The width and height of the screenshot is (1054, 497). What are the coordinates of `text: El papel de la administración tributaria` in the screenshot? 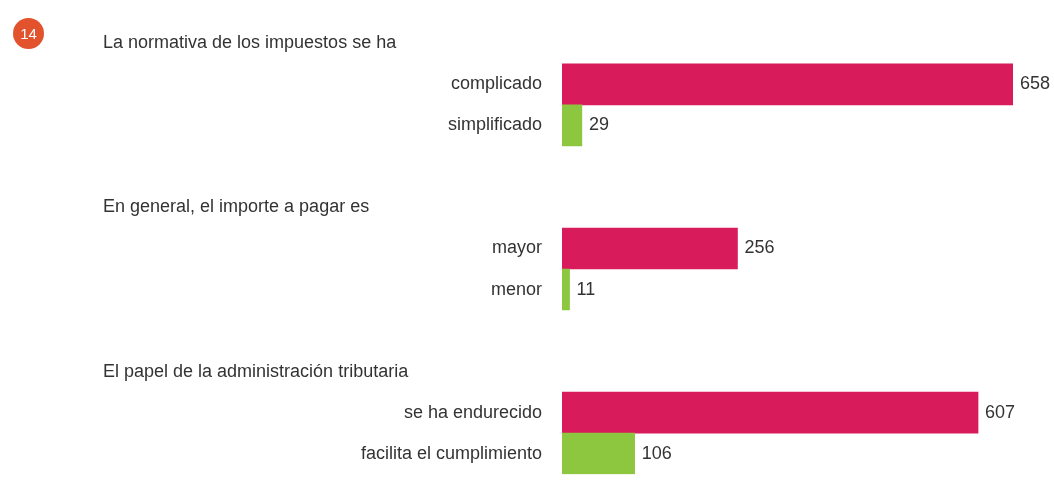 It's located at (256, 370).